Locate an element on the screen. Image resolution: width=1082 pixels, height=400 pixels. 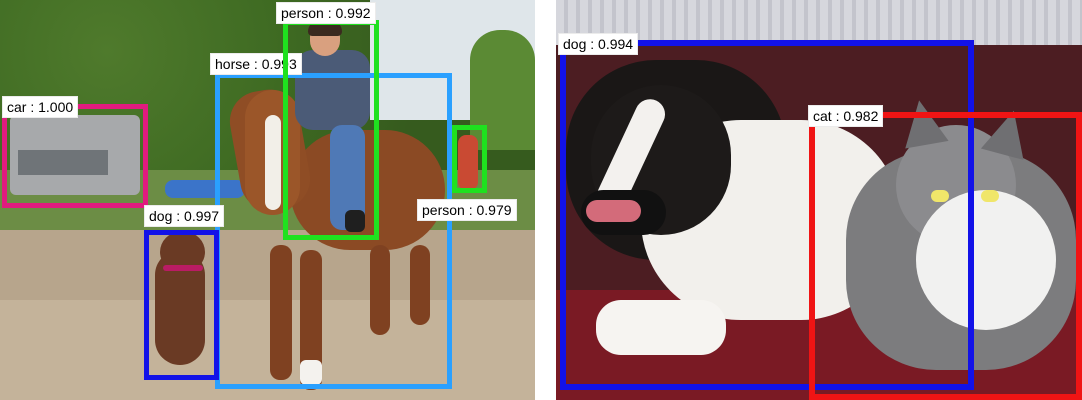
rider-boot is located at coordinates (355, 221).